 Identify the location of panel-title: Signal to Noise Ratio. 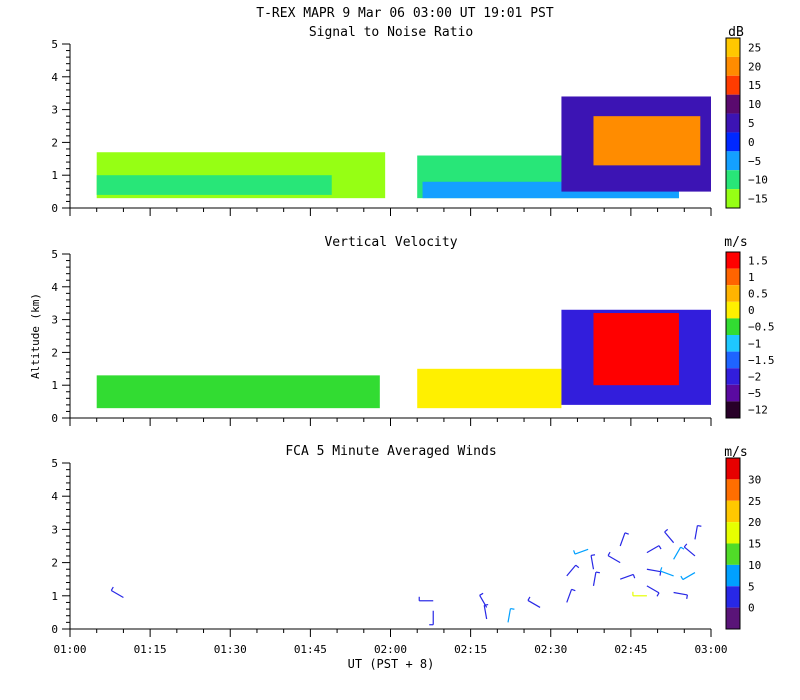
(391, 32).